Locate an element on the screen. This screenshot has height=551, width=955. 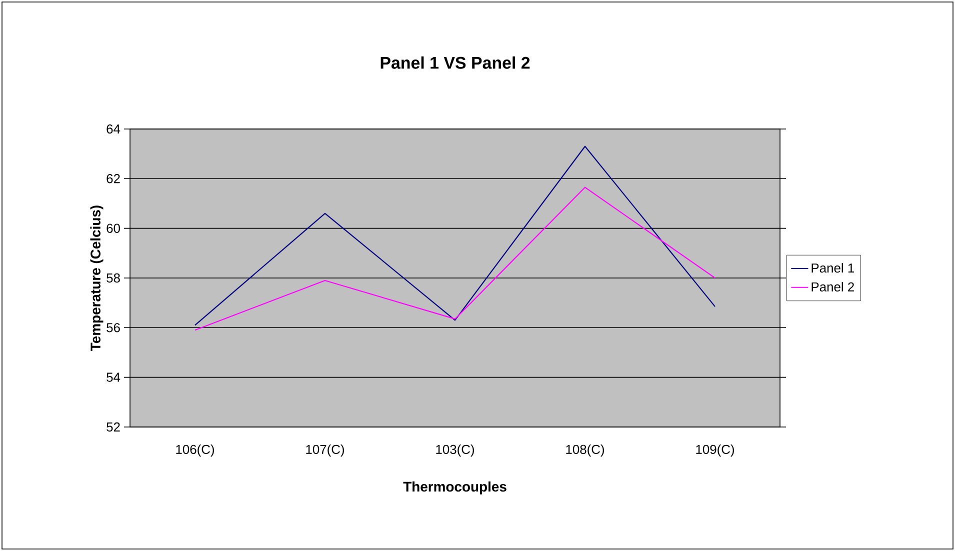
y-tick-label: 54 is located at coordinates (113, 377).